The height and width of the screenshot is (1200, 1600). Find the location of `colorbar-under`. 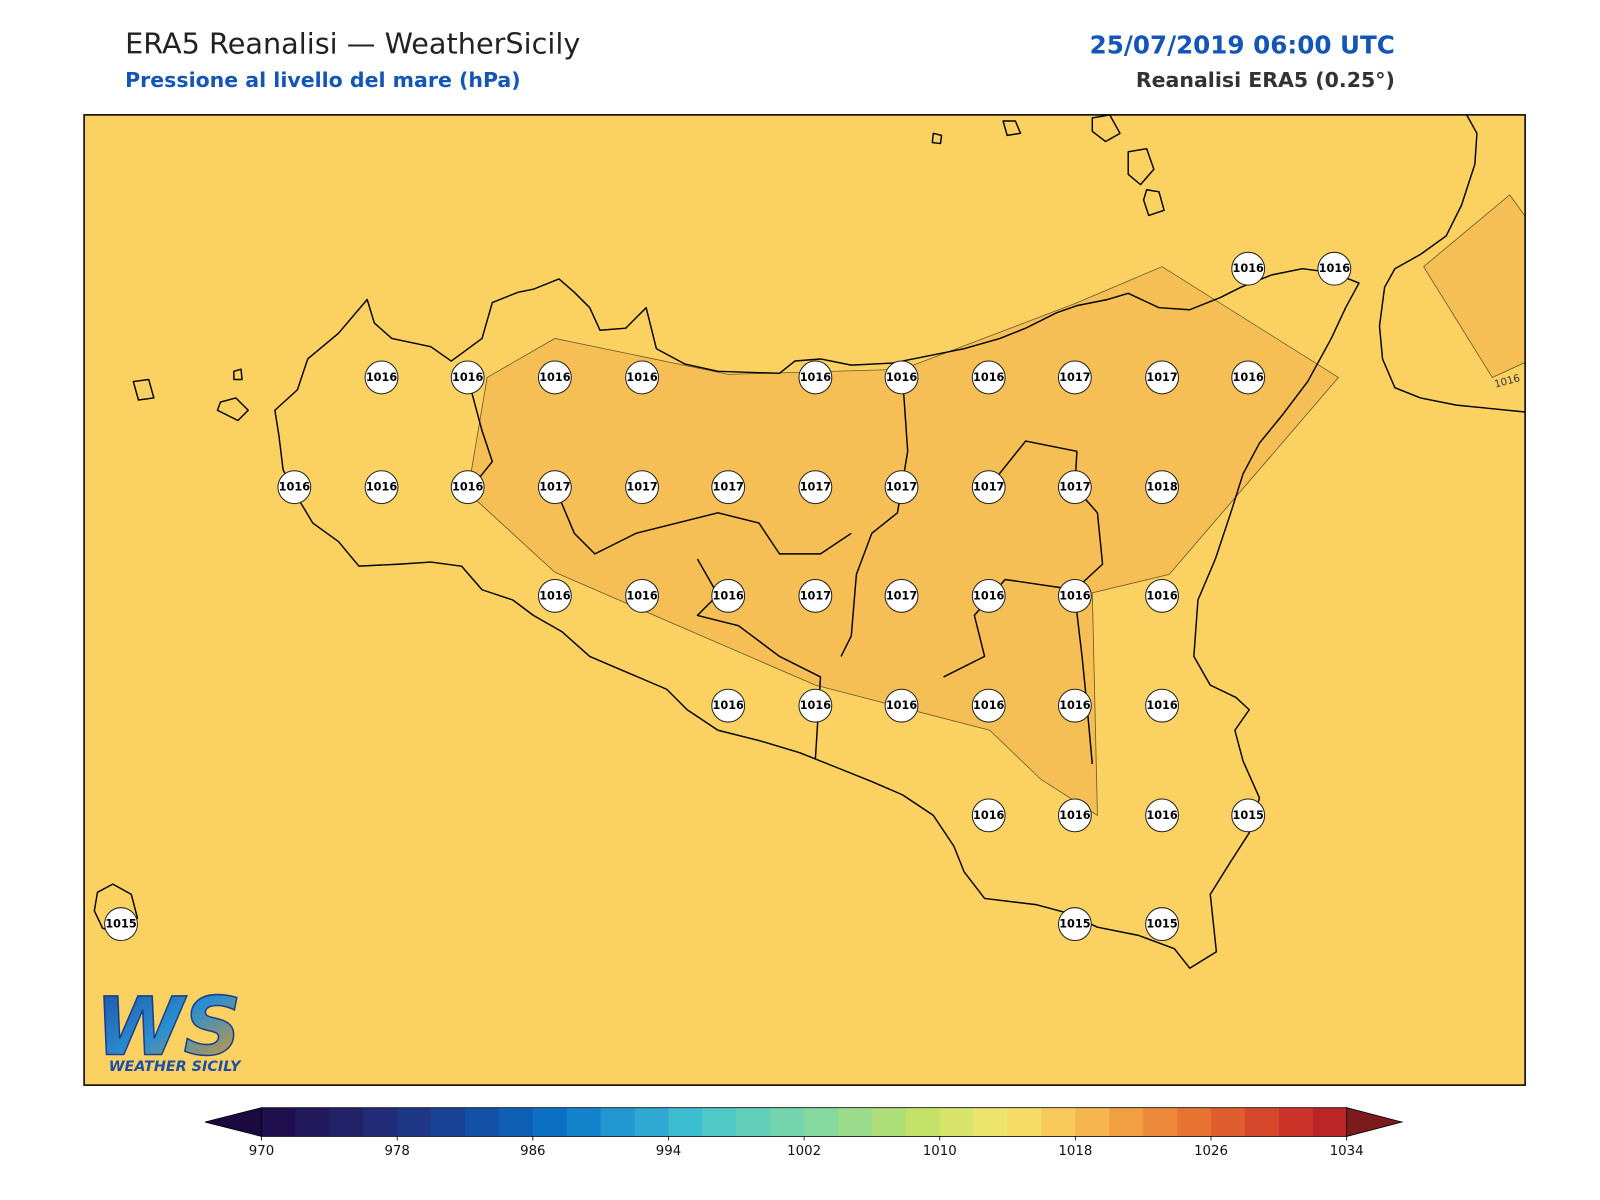

colorbar-under is located at coordinates (233, 1122).